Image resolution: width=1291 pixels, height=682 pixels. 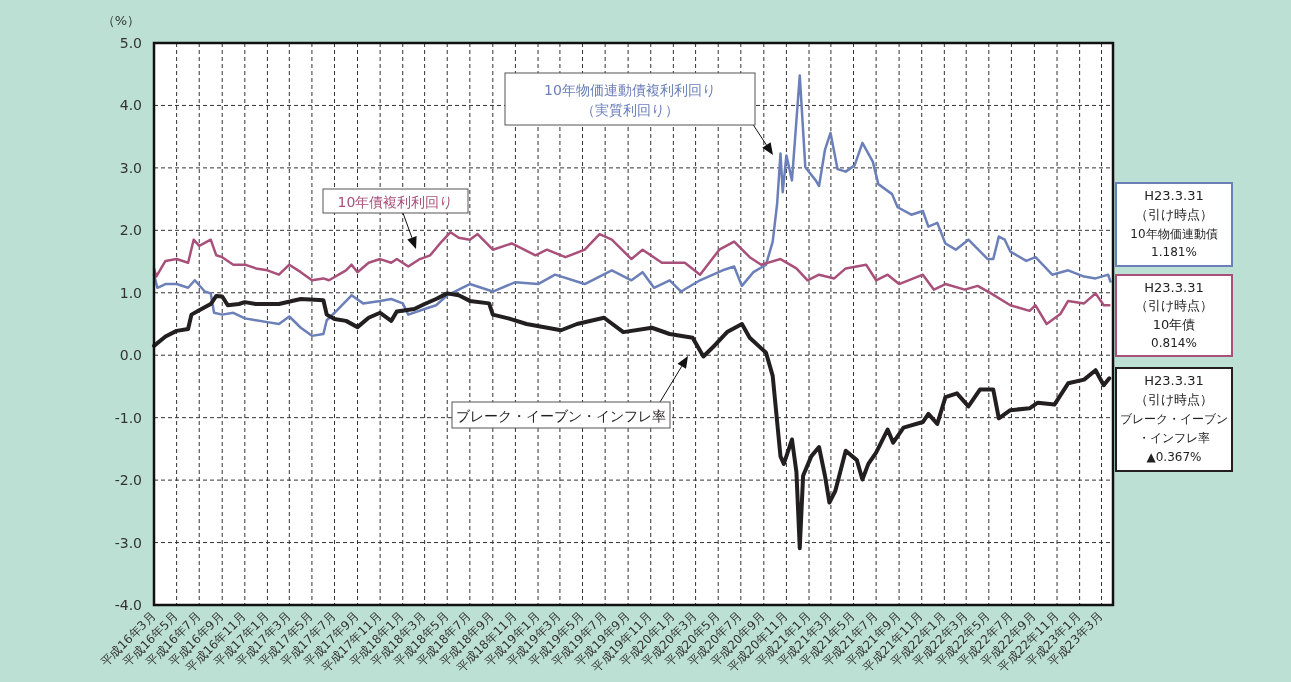 I want to click on y-tick-label: 5.0, so click(x=130, y=43).